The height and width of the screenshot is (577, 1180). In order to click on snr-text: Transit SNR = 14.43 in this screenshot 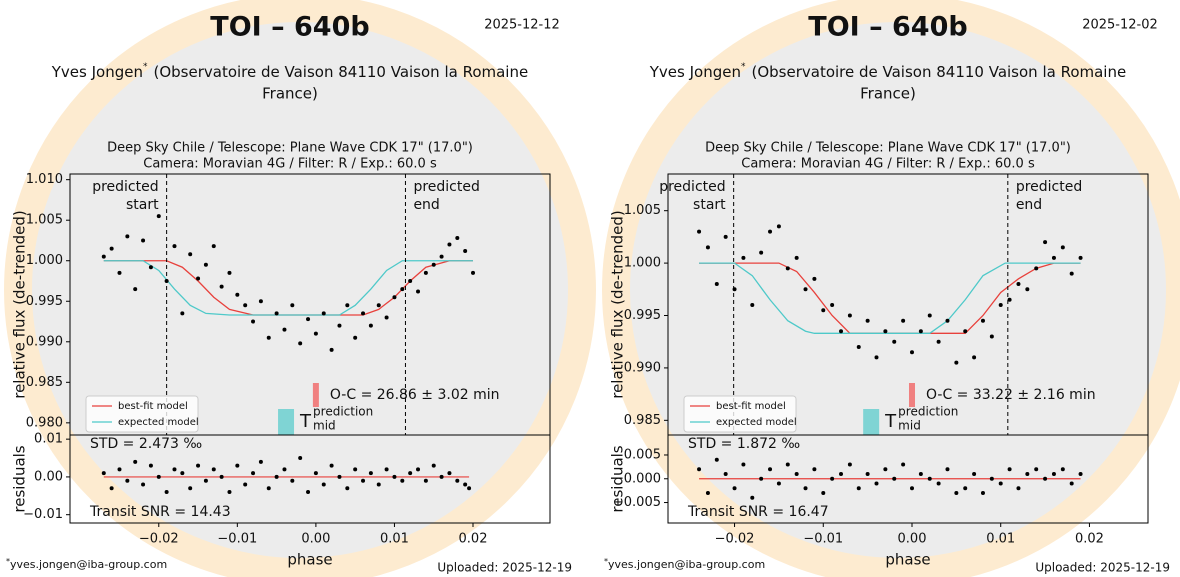, I will do `click(160, 512)`.